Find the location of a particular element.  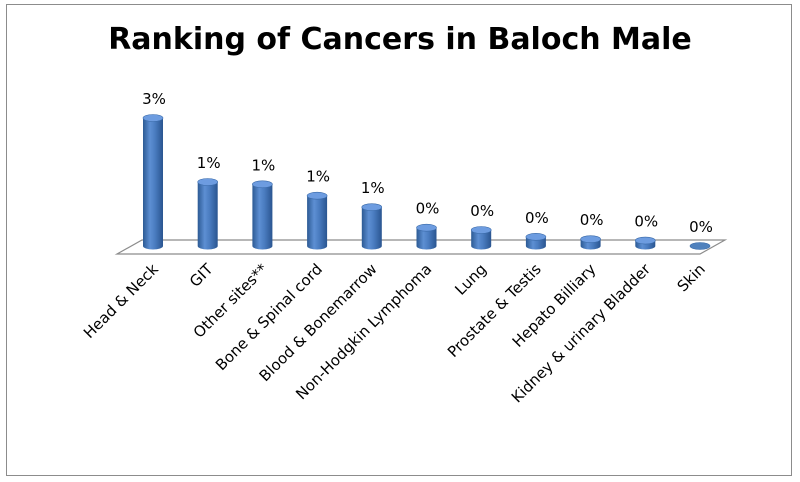

data-label-3: 1% is located at coordinates (264, 165).